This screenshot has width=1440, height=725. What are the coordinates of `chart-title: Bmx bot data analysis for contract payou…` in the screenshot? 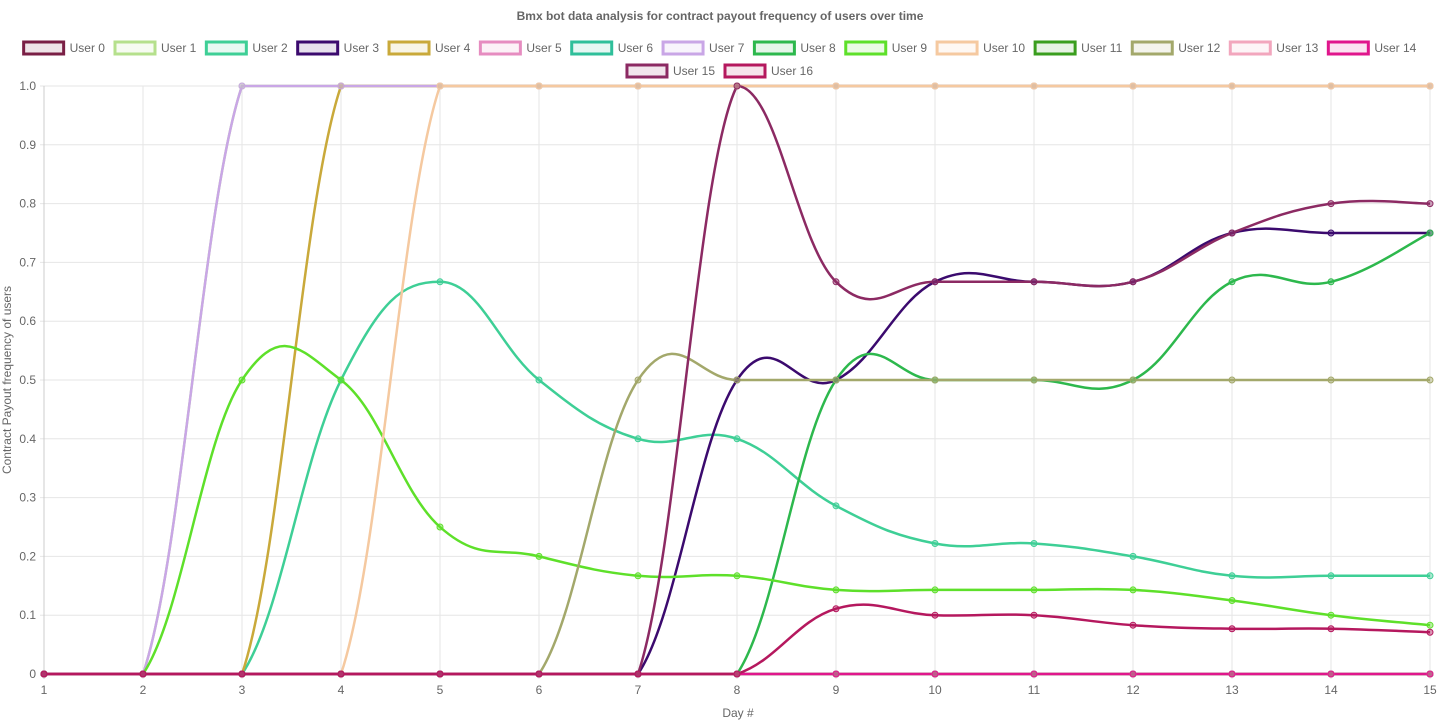 It's located at (720, 16).